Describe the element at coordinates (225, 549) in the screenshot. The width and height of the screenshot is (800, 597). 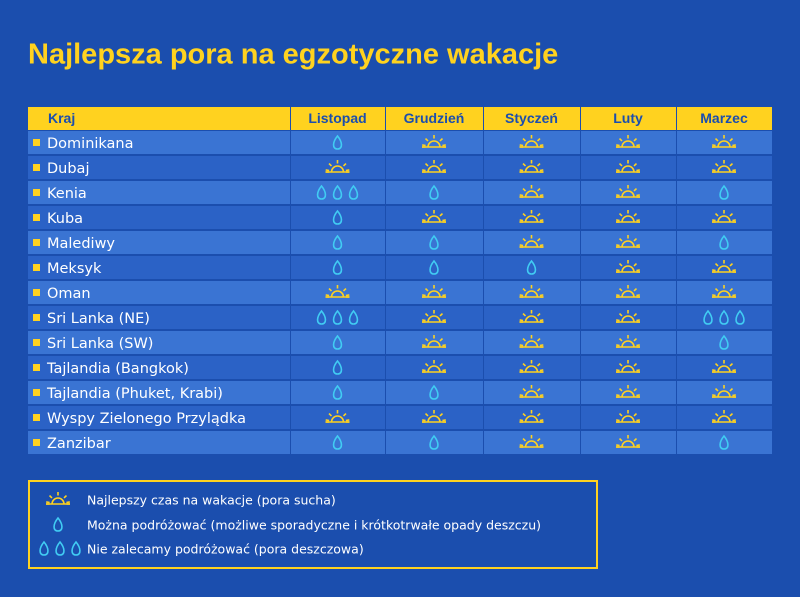
I see `legend-label: Nie zalecamy podróżować (pora deszczowa)` at that location.